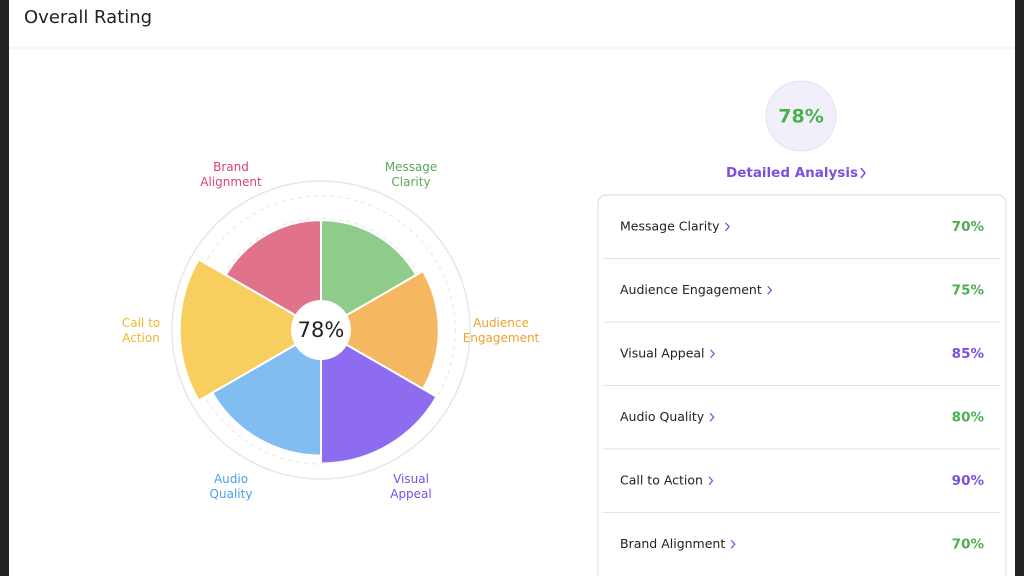 Image resolution: width=1024 pixels, height=576 pixels. I want to click on center-disc, so click(321, 330).